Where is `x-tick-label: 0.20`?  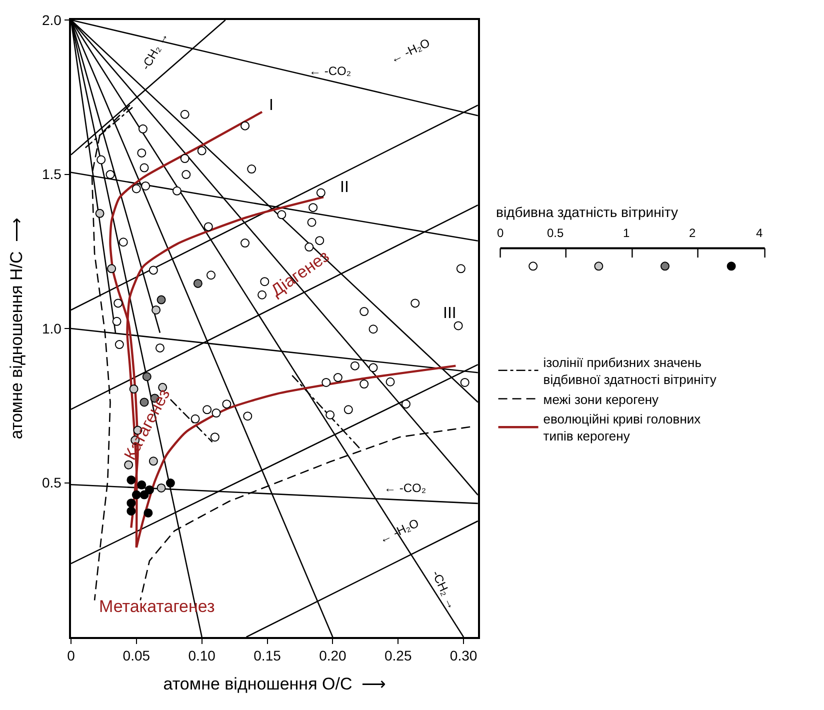
x-tick-label: 0.20 is located at coordinates (333, 656).